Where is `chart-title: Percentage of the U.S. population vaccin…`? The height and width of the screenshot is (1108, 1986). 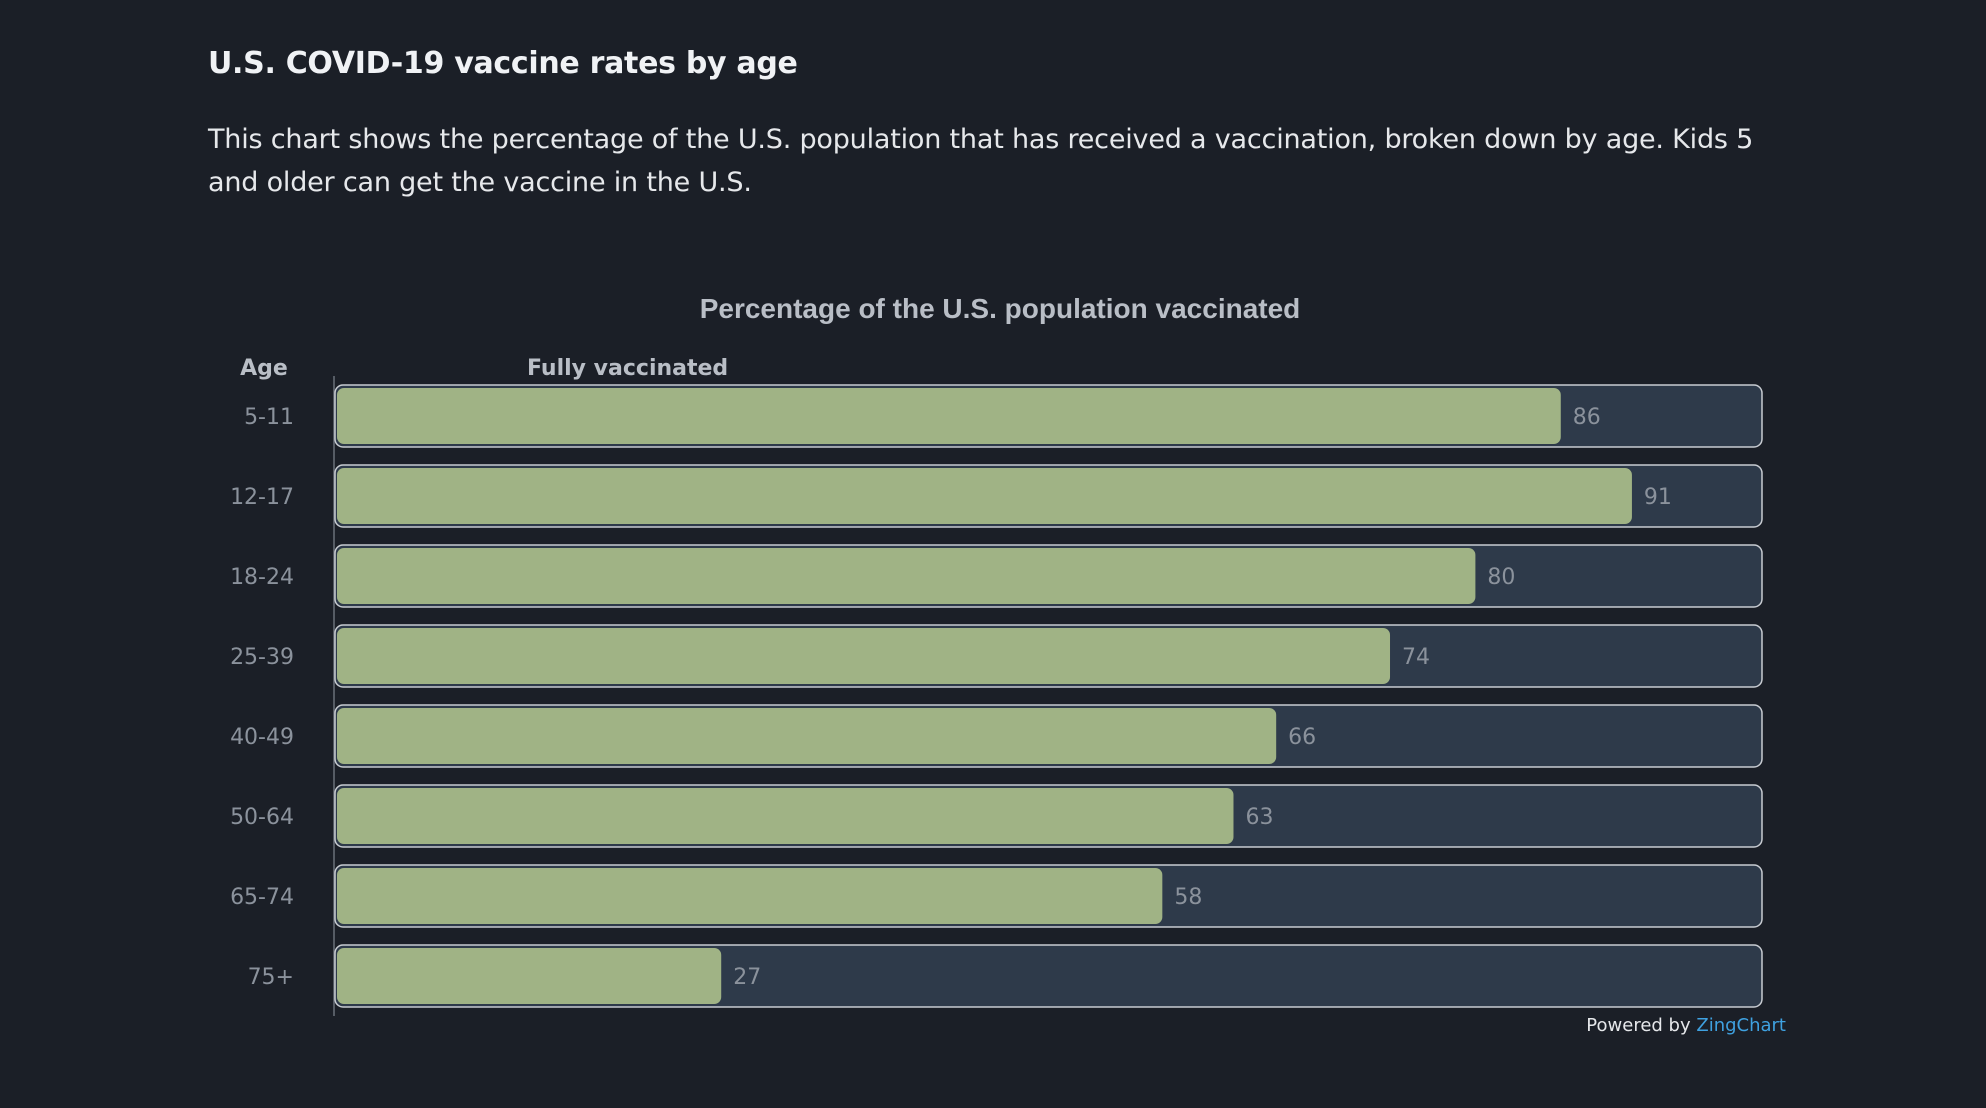 chart-title: Percentage of the U.S. population vaccin… is located at coordinates (1000, 308).